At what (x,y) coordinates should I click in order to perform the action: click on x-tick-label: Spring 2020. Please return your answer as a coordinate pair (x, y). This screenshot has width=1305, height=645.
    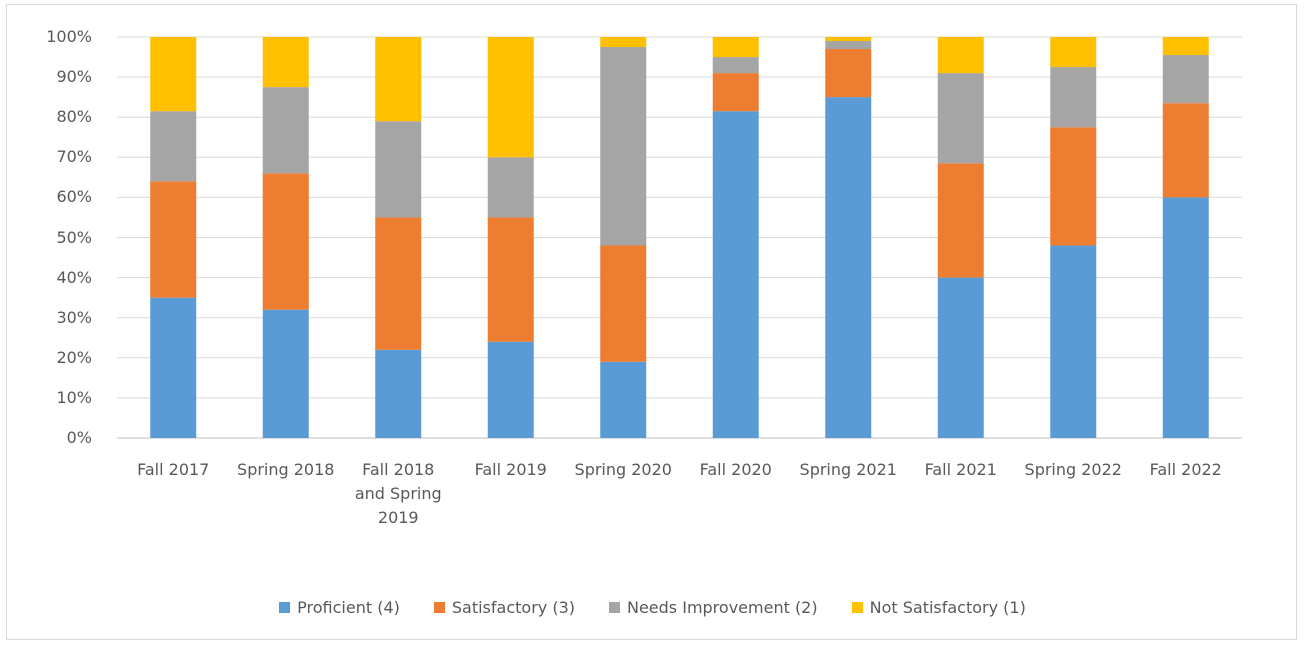
    Looking at the image, I should click on (623, 469).